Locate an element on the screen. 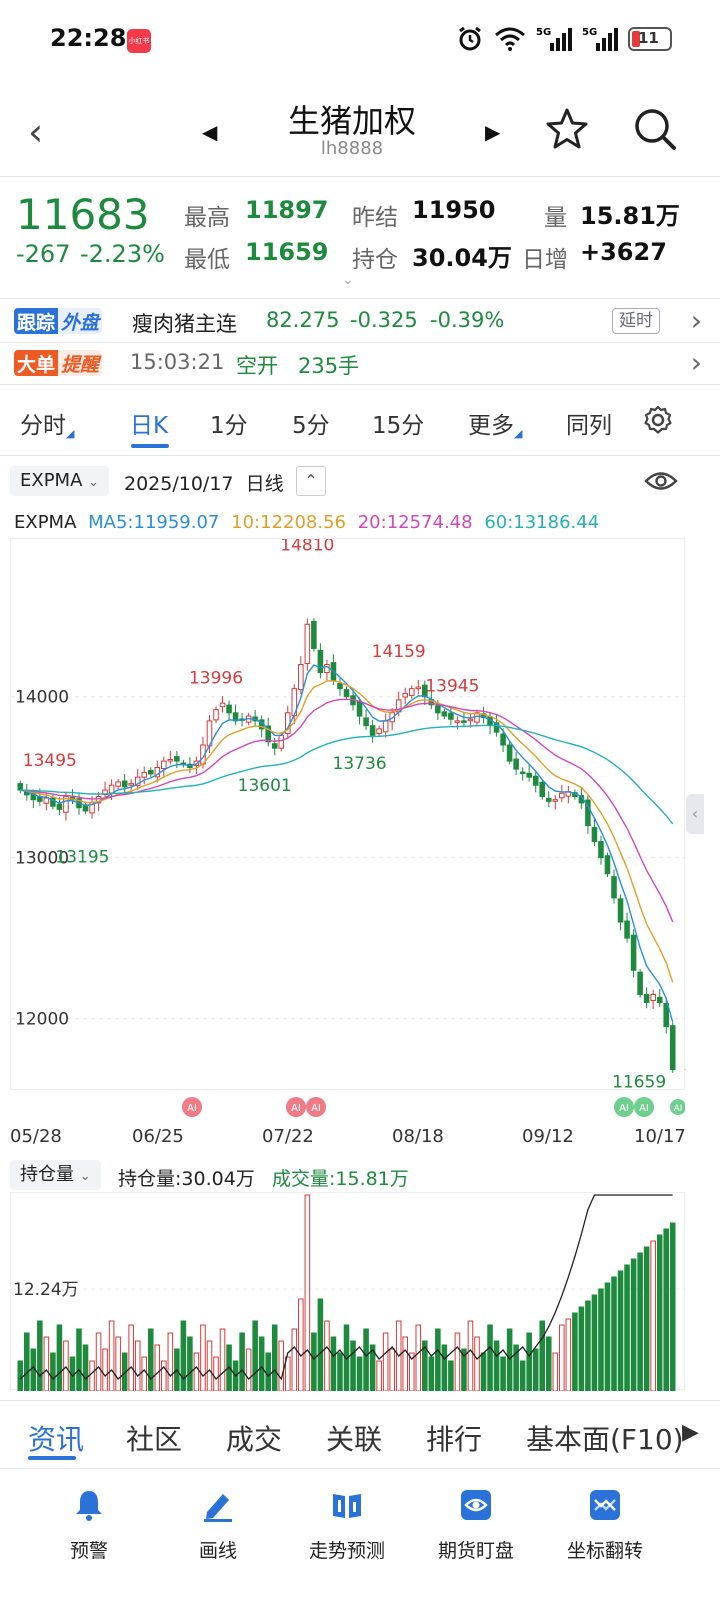 The image size is (720, 1604). dock-axis-flip: 坐标翻转 is located at coordinates (605, 1525).